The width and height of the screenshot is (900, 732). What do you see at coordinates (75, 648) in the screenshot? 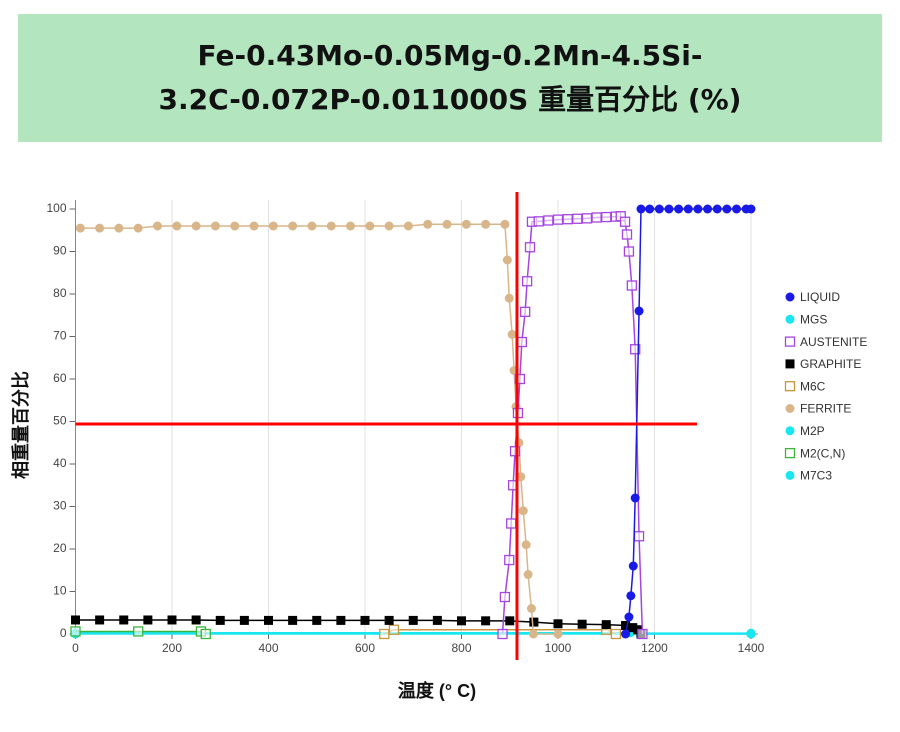
I see `x-tick-label: 0` at bounding box center [75, 648].